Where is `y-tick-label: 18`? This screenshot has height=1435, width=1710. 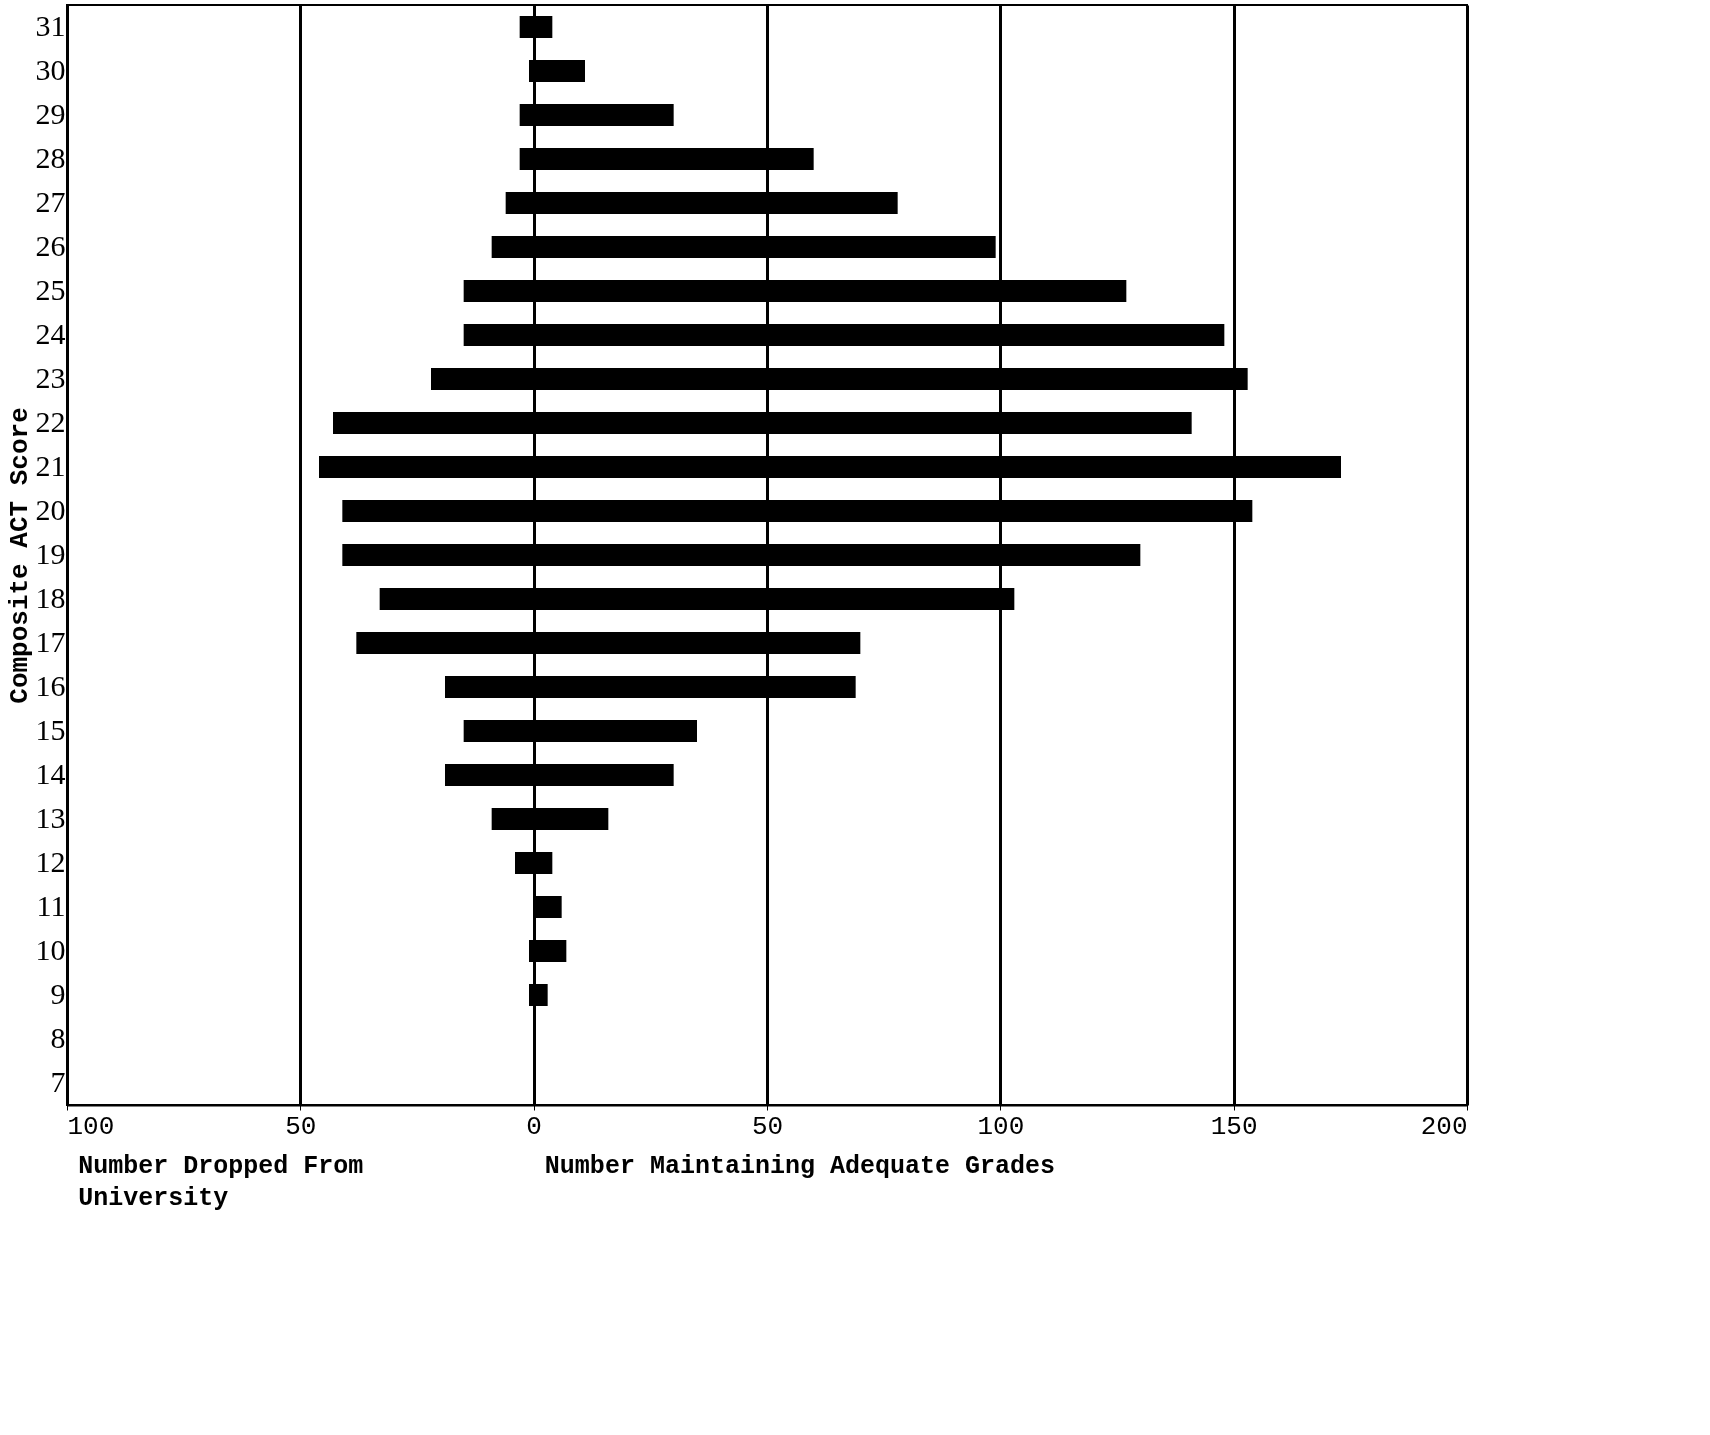
y-tick-label: 18 is located at coordinates (50, 597).